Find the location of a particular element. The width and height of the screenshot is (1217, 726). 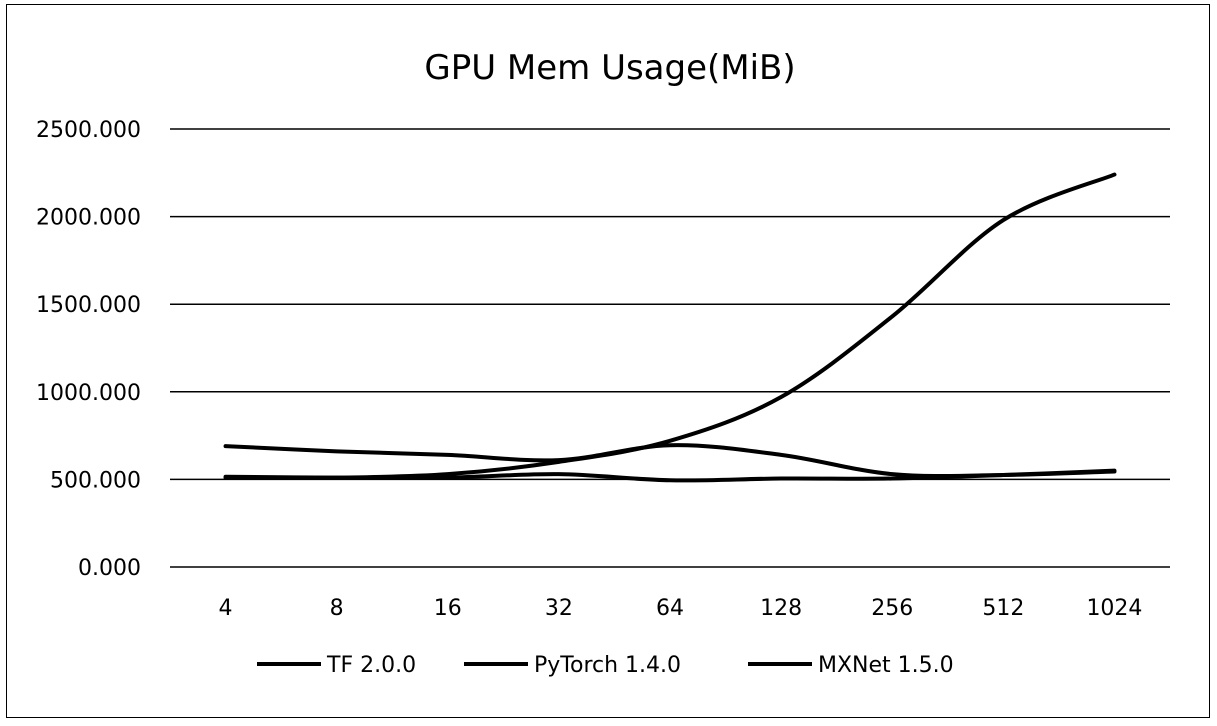

x-tick-label: 128 is located at coordinates (781, 608).